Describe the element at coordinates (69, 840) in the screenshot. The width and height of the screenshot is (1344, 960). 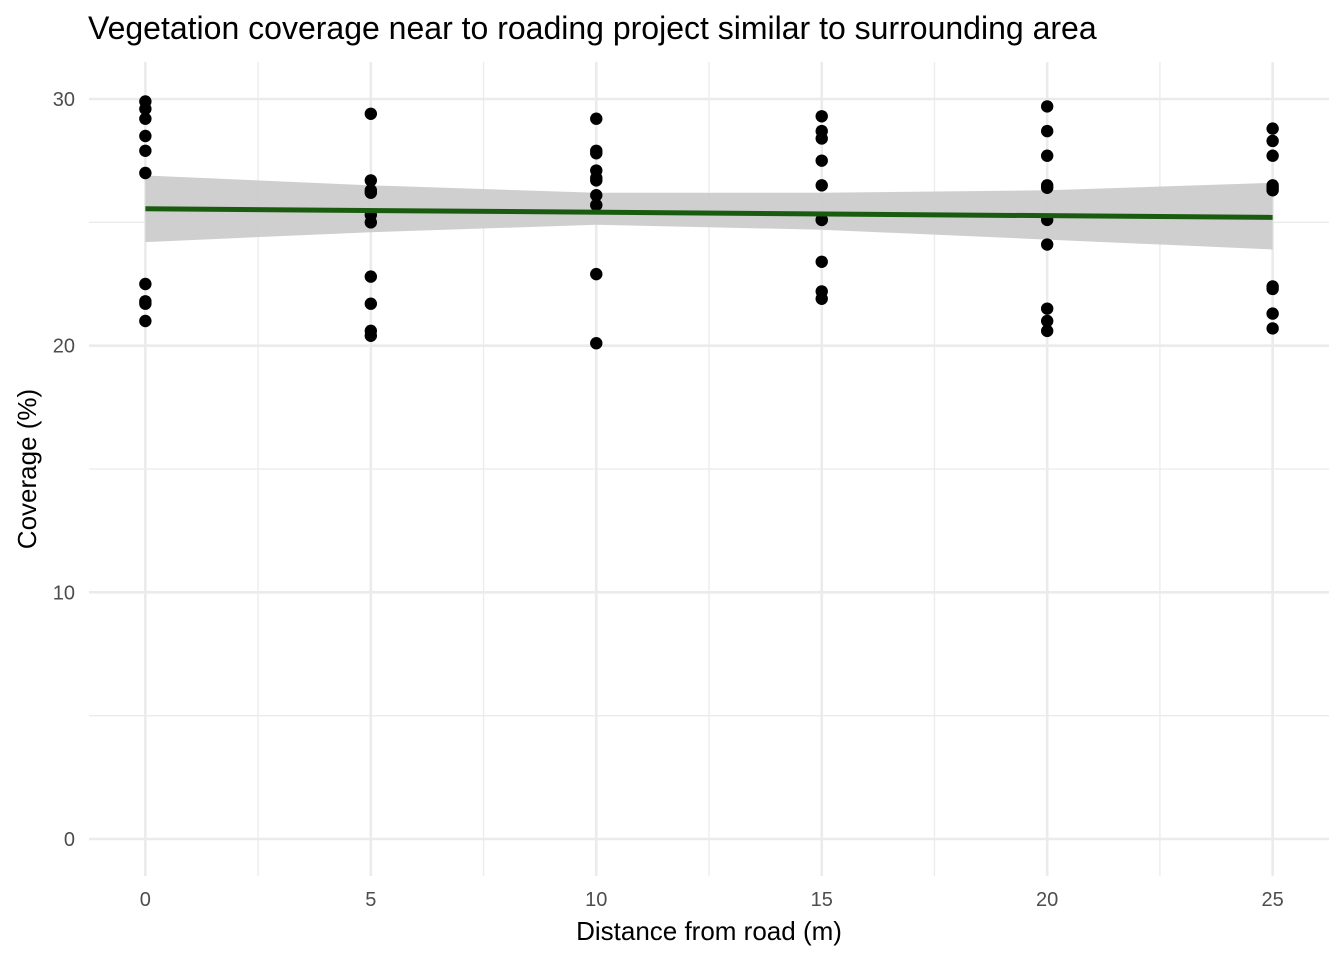
I see `y-tick-label: 0` at that location.